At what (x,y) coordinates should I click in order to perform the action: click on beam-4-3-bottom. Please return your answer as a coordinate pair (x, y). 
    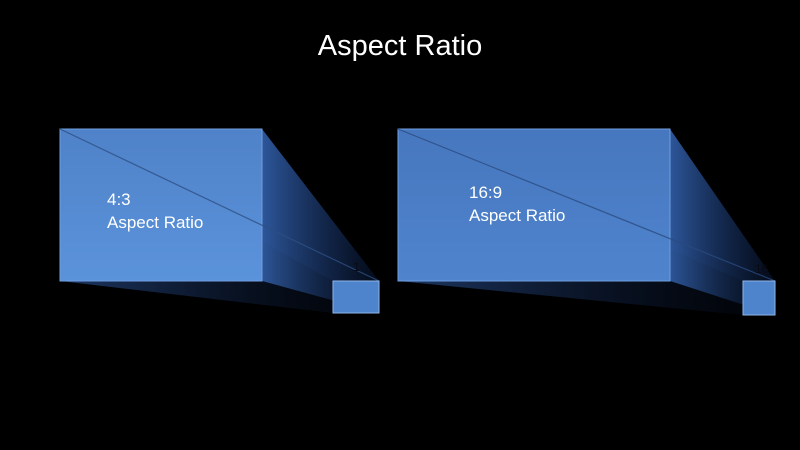
    Looking at the image, I should click on (219, 297).